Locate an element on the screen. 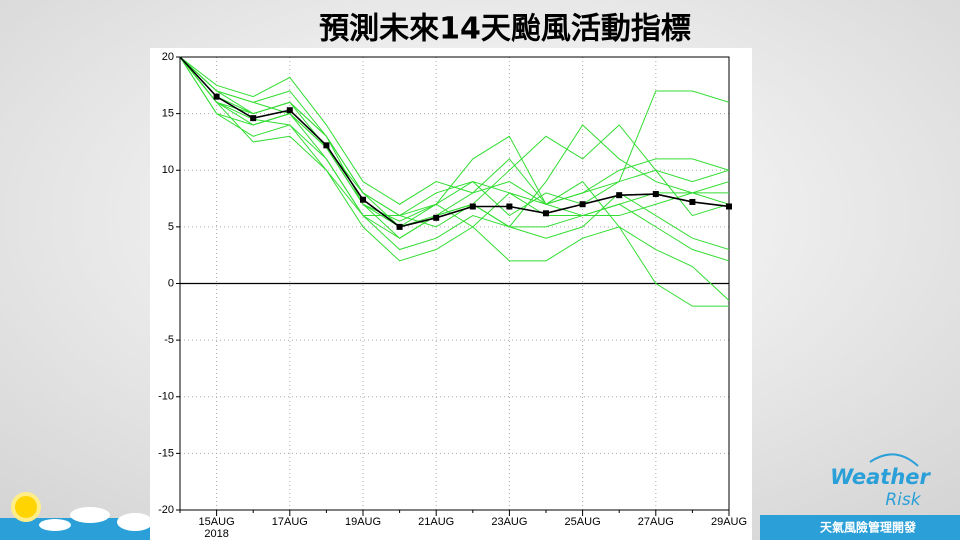 Image resolution: width=960 pixels, height=540 pixels. y-tick-label: -5 is located at coordinates (169, 340).